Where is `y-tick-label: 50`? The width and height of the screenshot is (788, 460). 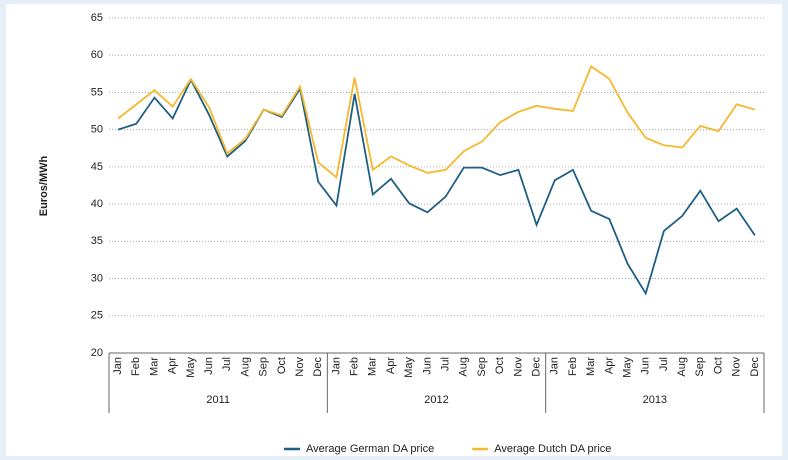
y-tick-label: 50 is located at coordinates (97, 130).